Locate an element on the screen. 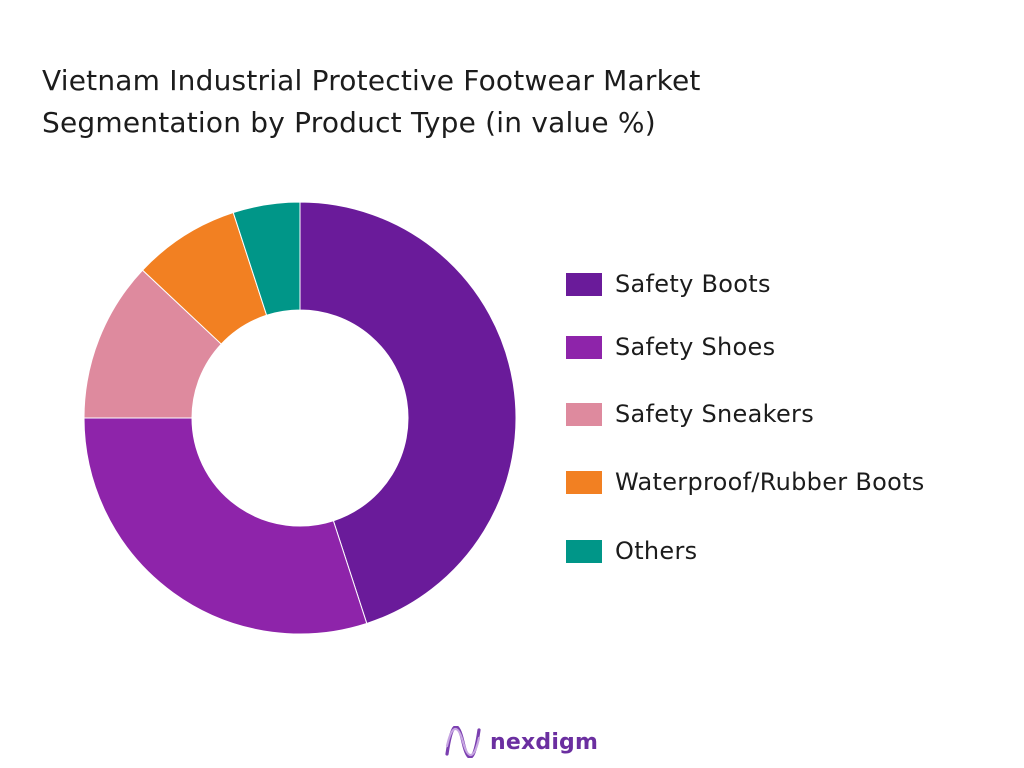  slice-safety-shoes is located at coordinates (225, 526).